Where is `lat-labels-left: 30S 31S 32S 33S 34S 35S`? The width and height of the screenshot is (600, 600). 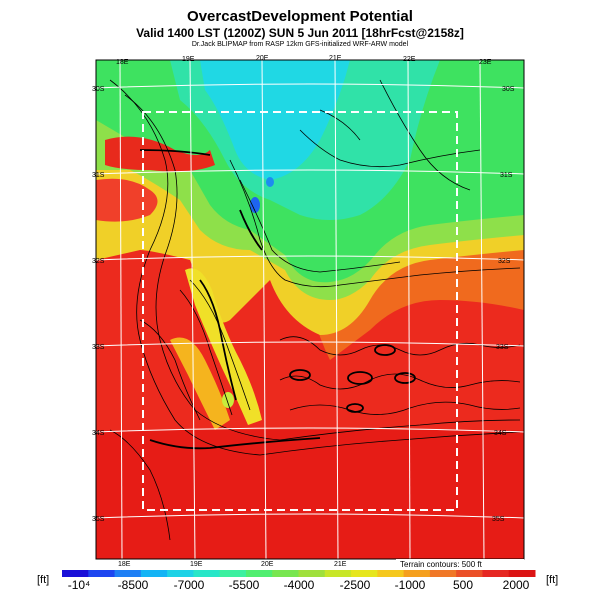
lat-labels-left: 30S 31S 32S 33S 34S 35S is located at coordinates (98, 304).